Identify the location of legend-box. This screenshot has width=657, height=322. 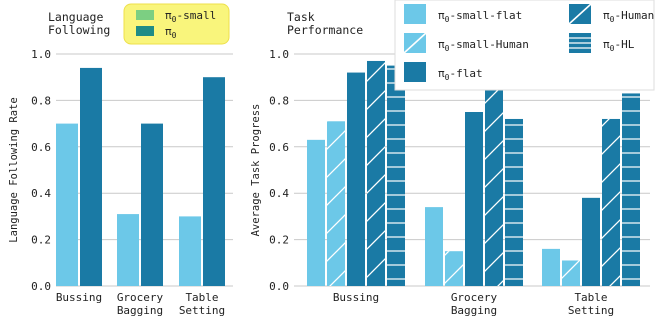
(524, 45).